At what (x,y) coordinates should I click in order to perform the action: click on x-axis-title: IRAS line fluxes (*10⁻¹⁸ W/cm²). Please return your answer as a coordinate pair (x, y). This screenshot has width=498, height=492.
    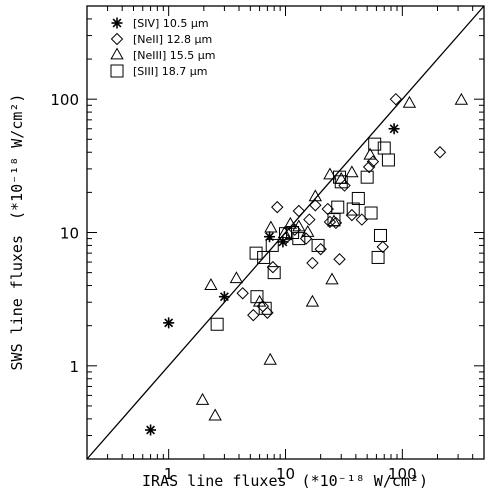
    Looking at the image, I should click on (285, 481).